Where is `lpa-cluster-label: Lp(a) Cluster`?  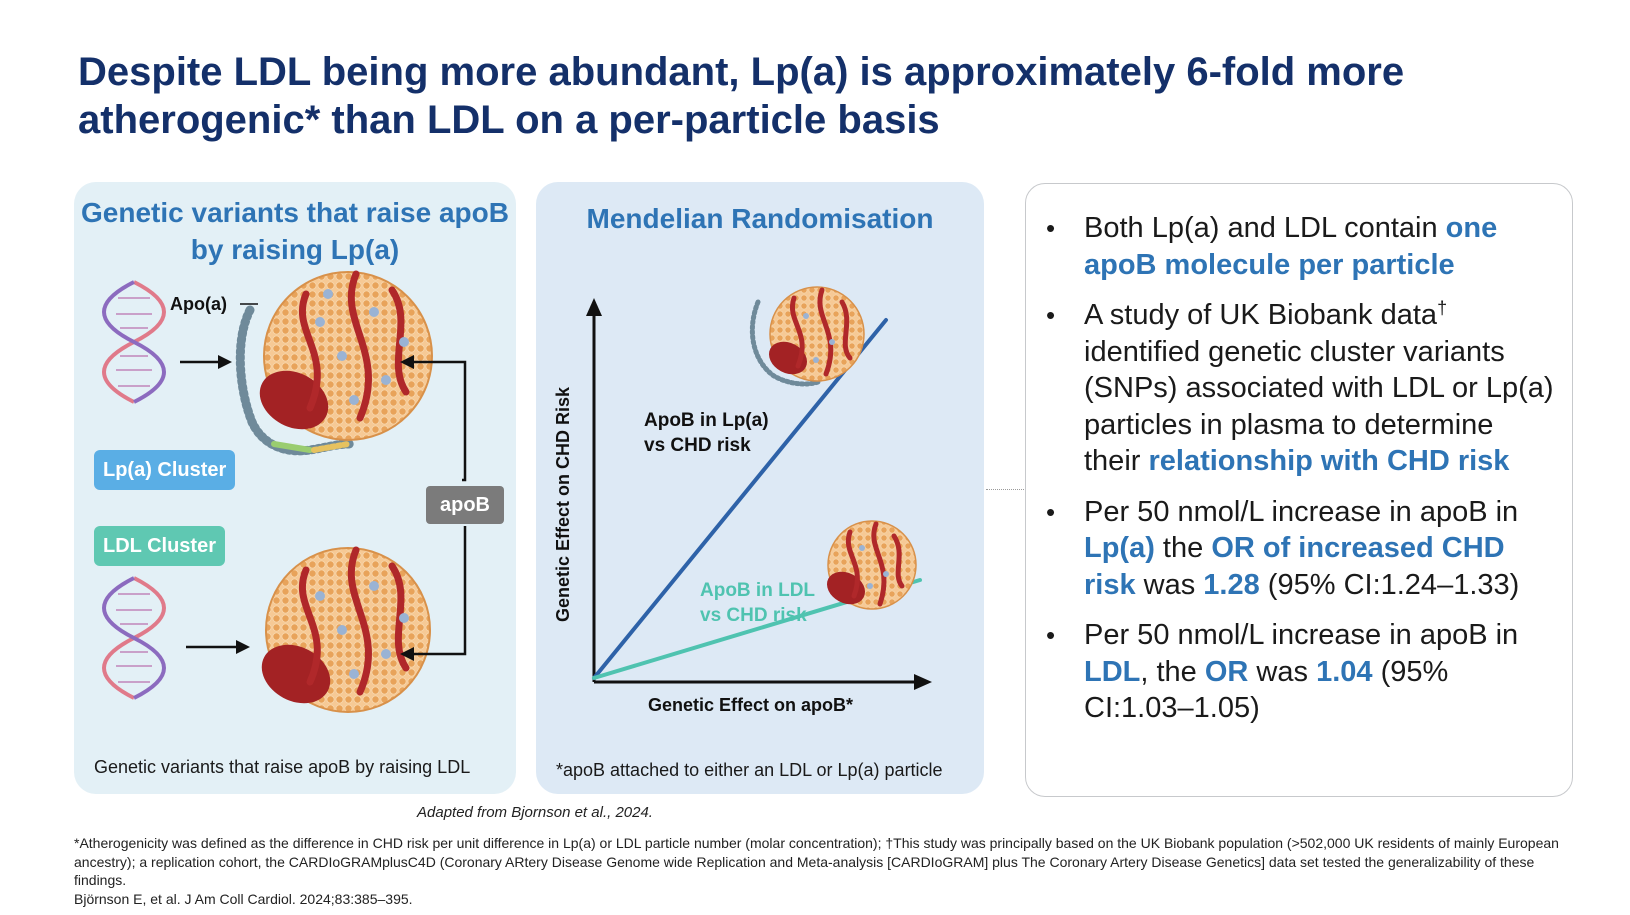
lpa-cluster-label: Lp(a) Cluster is located at coordinates (165, 470).